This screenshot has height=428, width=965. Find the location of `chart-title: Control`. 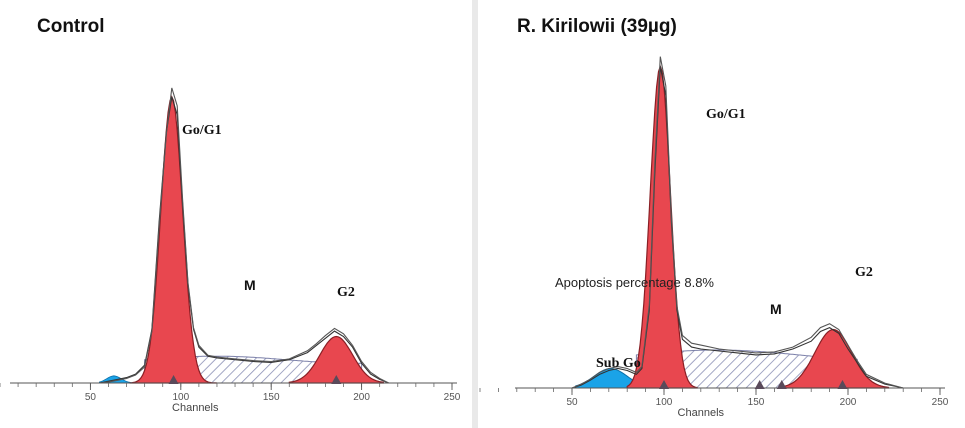

chart-title: Control is located at coordinates (71, 26).